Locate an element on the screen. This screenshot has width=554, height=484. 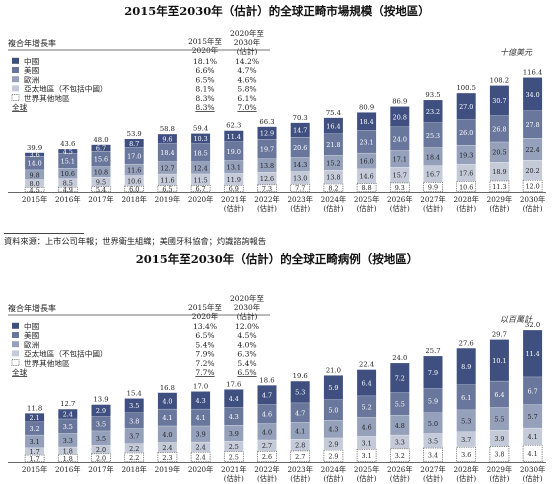
total-label: 17.6 is located at coordinates (233, 384).